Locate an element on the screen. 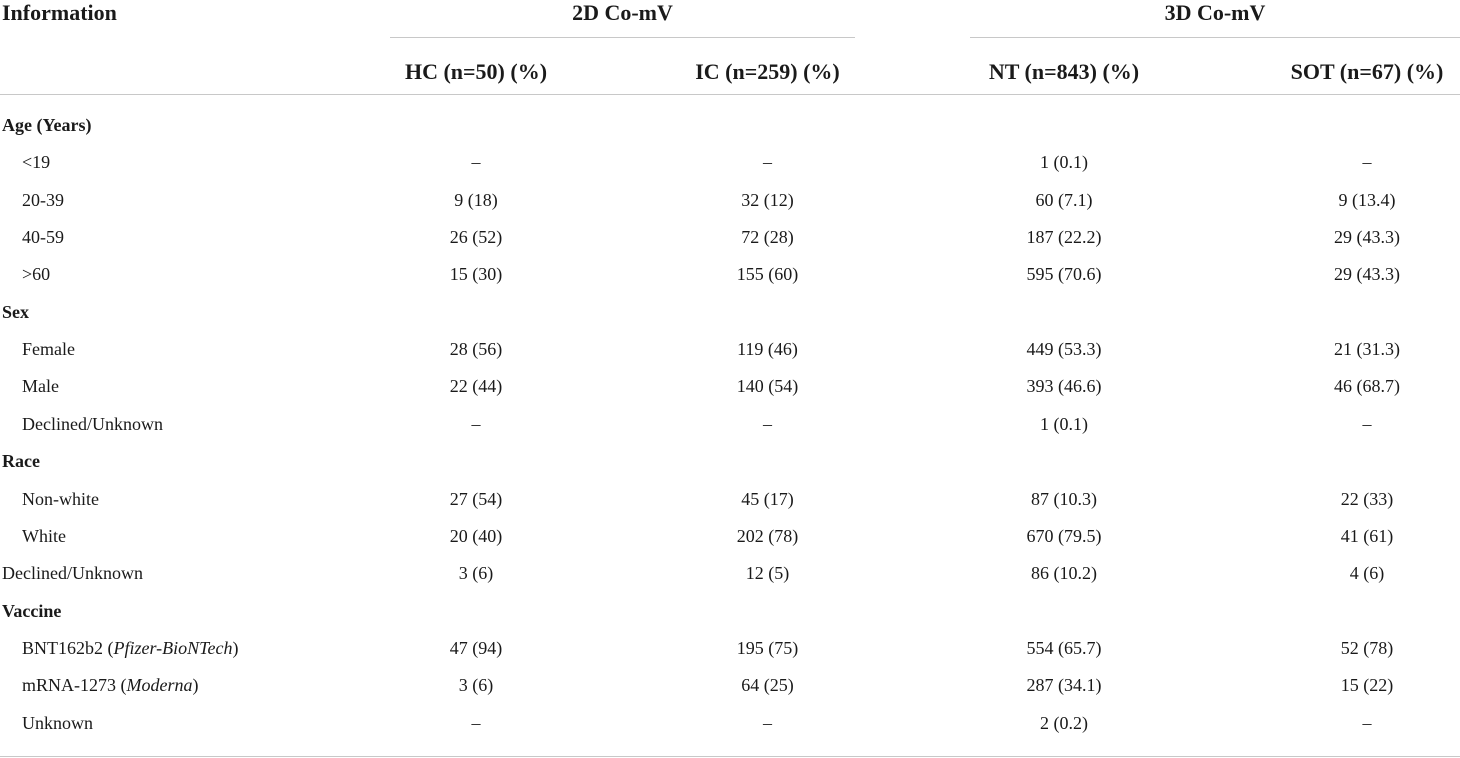 The width and height of the screenshot is (1460, 758). row-label-text: Vaccine is located at coordinates (32, 610).